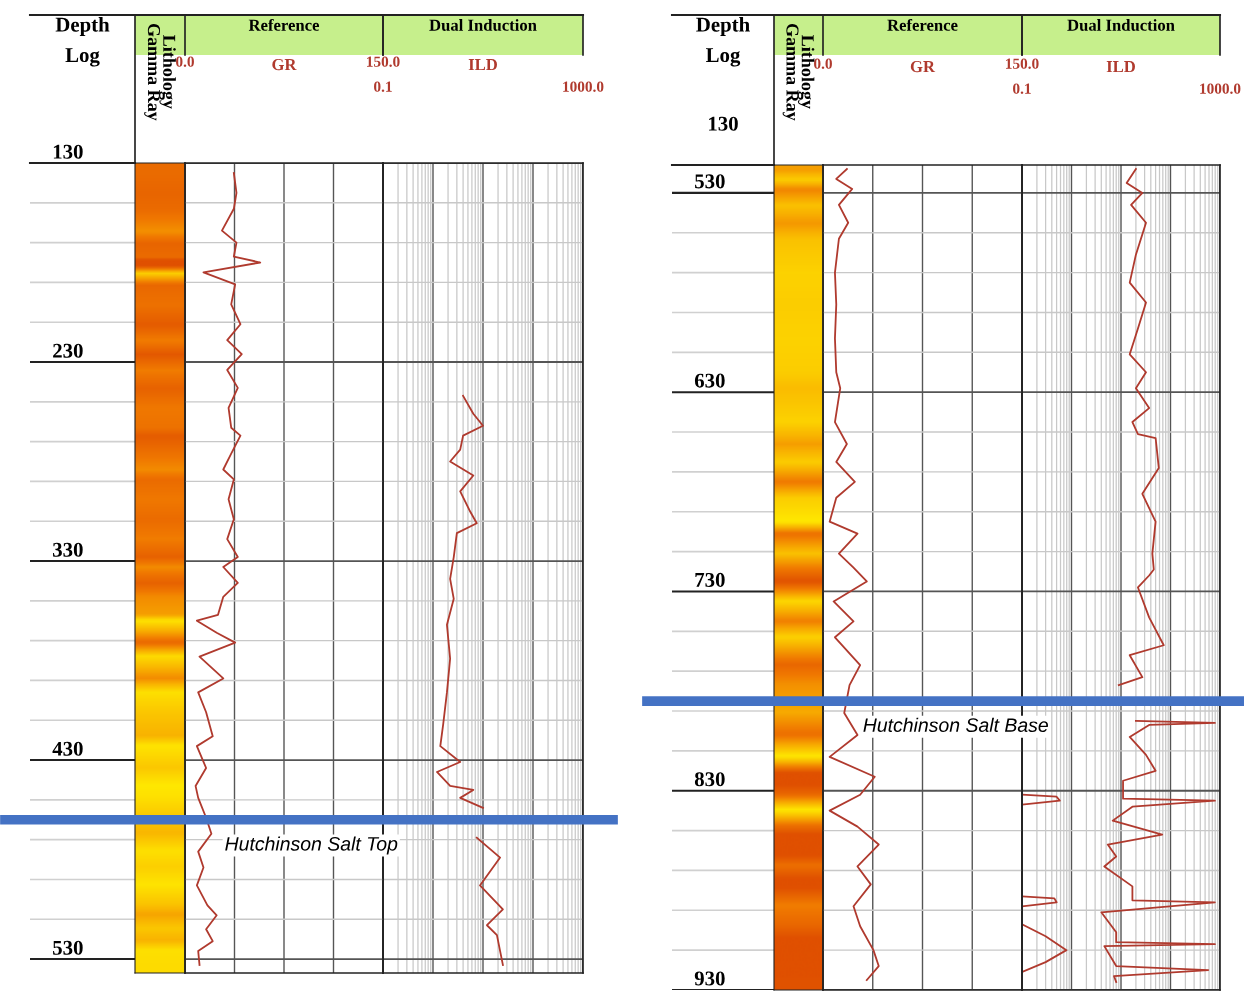 Image resolution: width=1244 pixels, height=993 pixels. Describe the element at coordinates (955, 724) in the screenshot. I see `ref-line-label: Hutchinson Salt Base` at that location.